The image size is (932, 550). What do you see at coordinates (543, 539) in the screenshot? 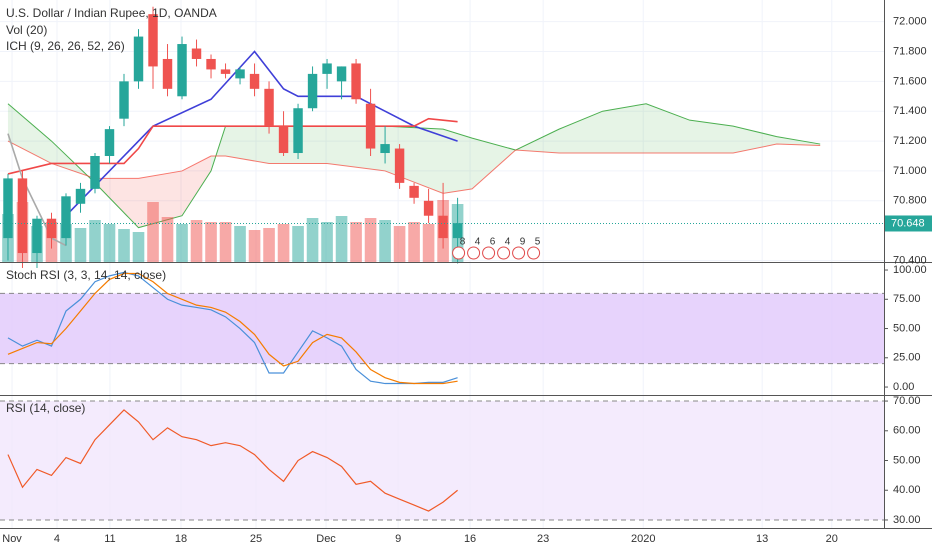
I see `x-tick-label: 23` at bounding box center [543, 539].